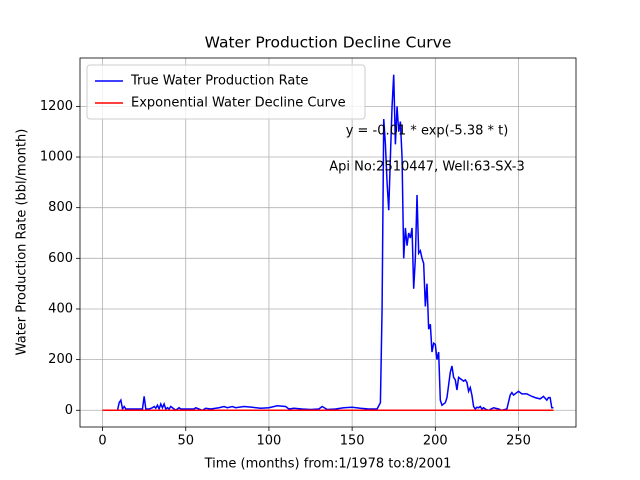 Image resolution: width=640 pixels, height=480 pixels. I want to click on legend-label: True Water Production Rate, so click(219, 81).